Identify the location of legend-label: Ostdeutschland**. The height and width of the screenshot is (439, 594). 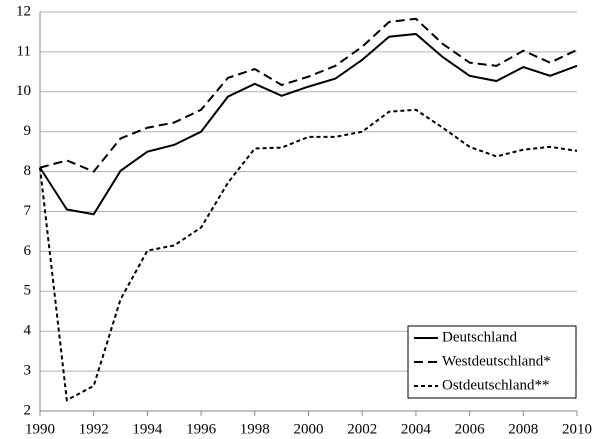
(495, 385).